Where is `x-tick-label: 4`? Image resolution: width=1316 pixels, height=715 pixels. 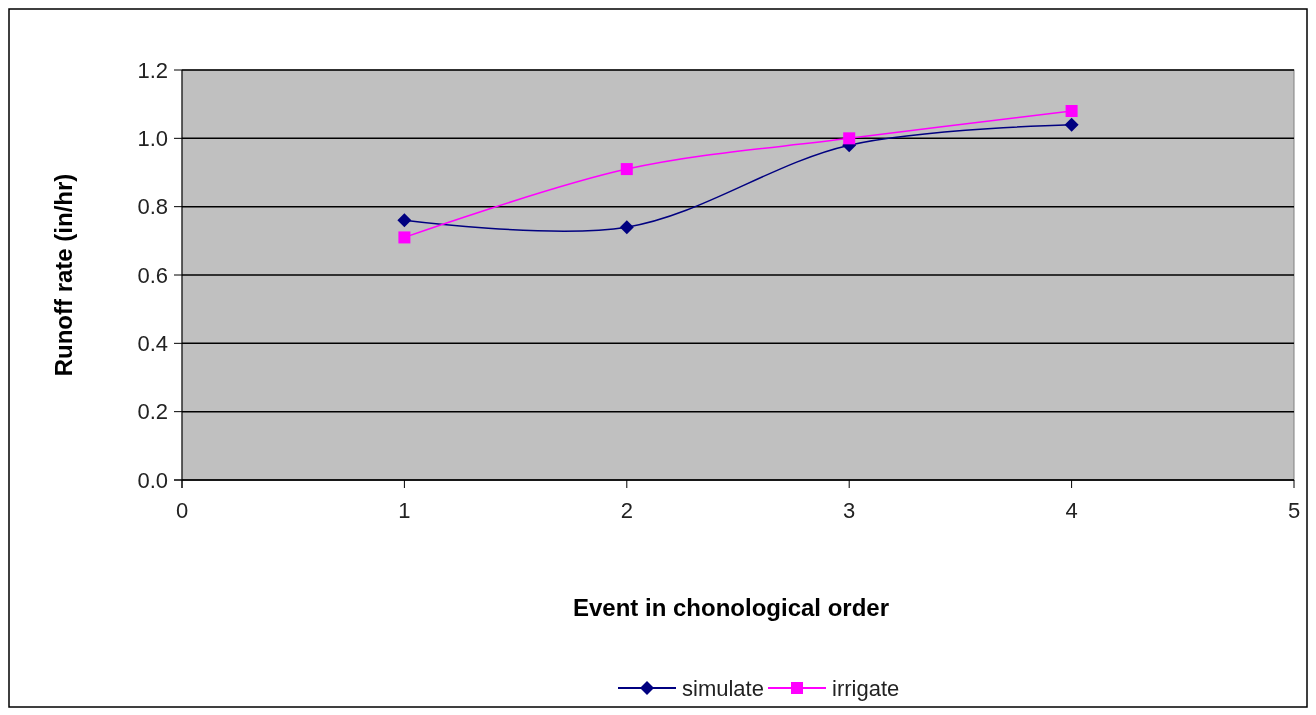
x-tick-label: 4 is located at coordinates (1071, 510).